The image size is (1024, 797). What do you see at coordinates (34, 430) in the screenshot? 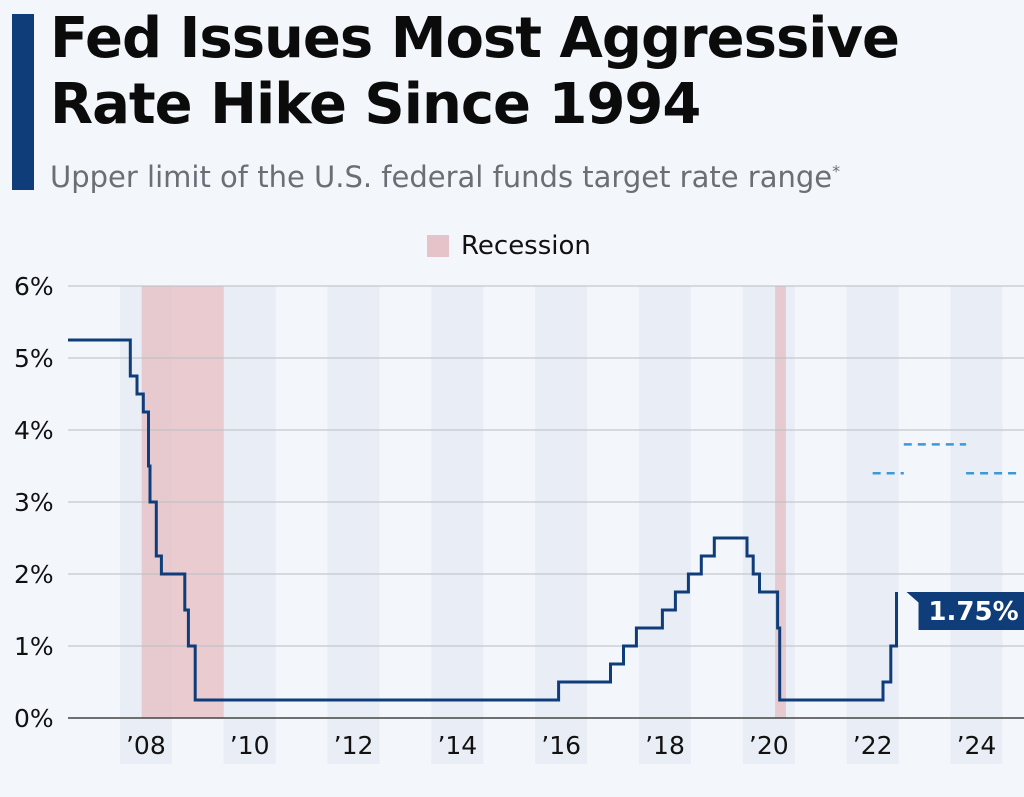
I see `y-tick-label-4: 4%` at bounding box center [34, 430].